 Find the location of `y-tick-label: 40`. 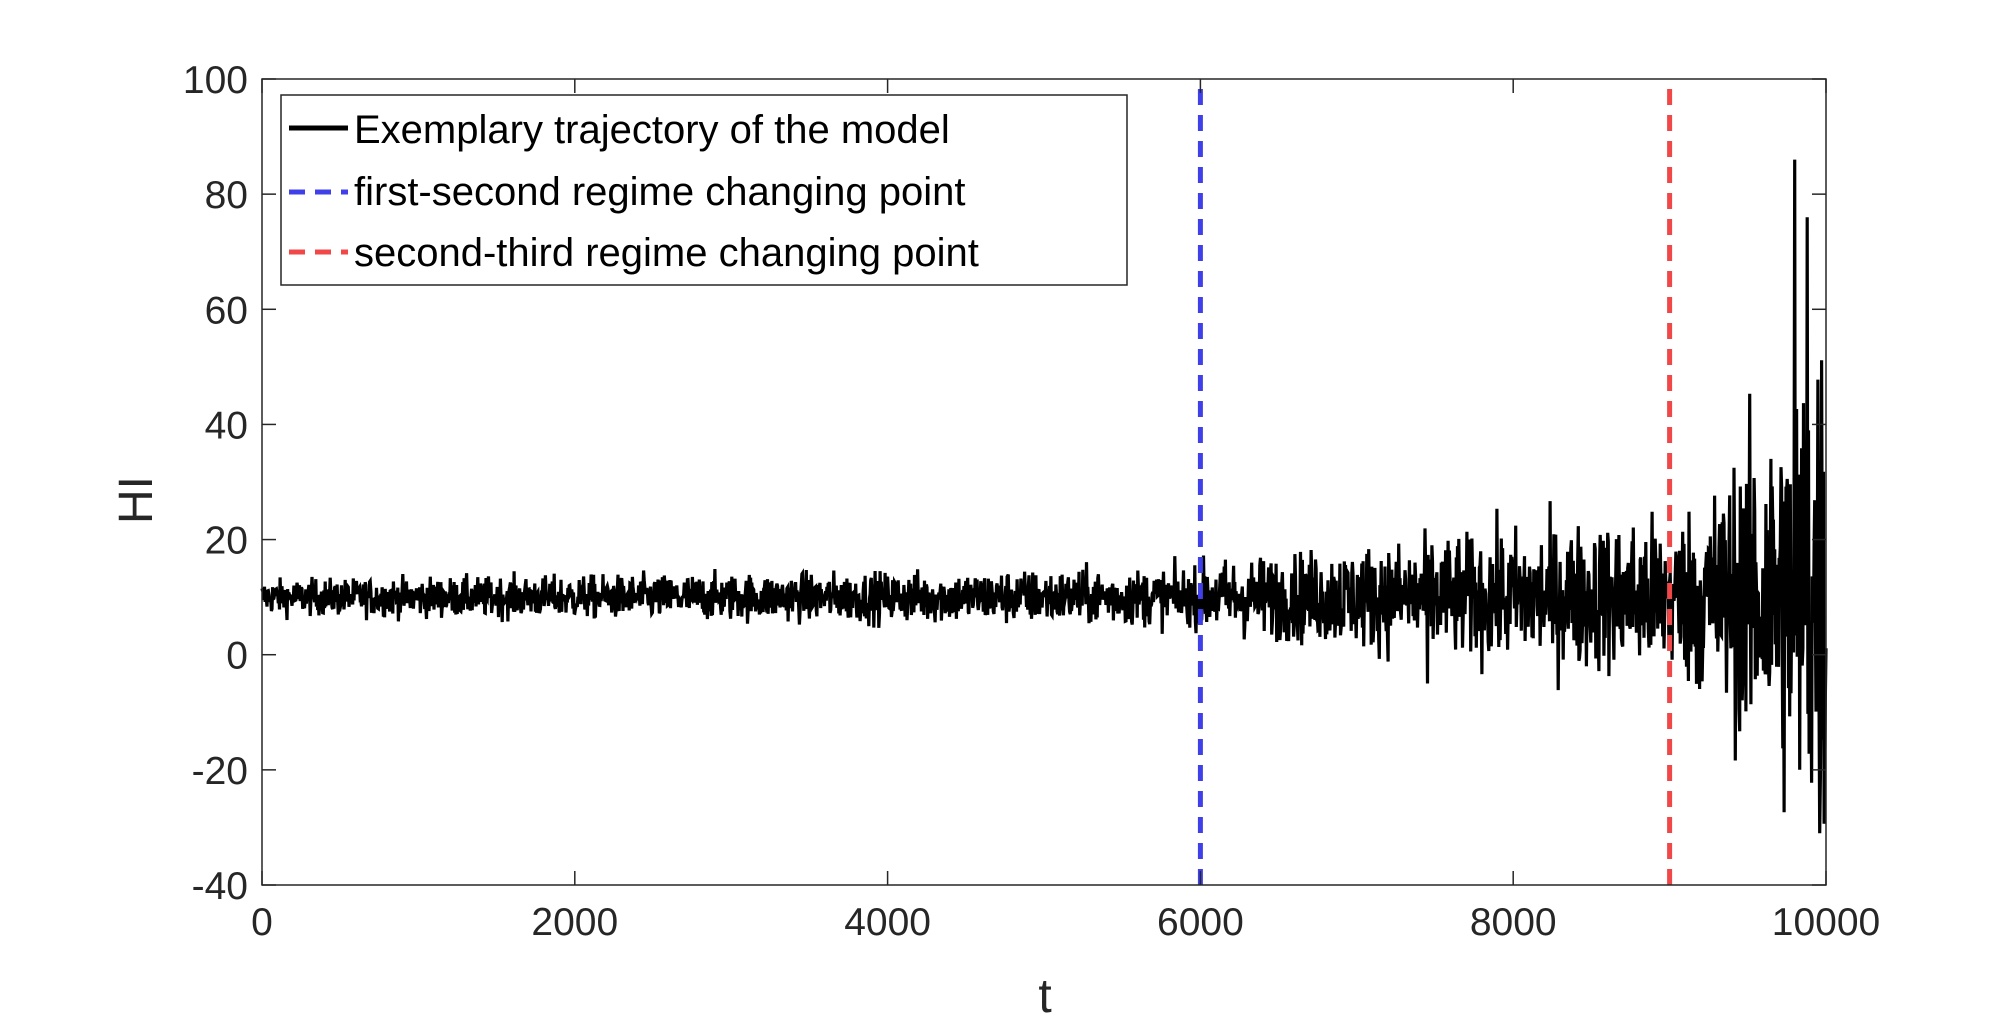

y-tick-label: 40 is located at coordinates (226, 425).